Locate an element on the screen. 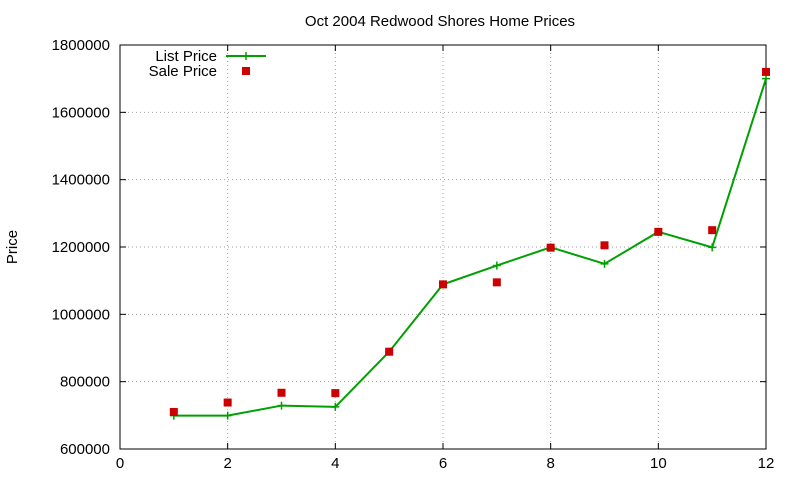 The image size is (800, 480). x-tick-label: 0 is located at coordinates (120, 463).